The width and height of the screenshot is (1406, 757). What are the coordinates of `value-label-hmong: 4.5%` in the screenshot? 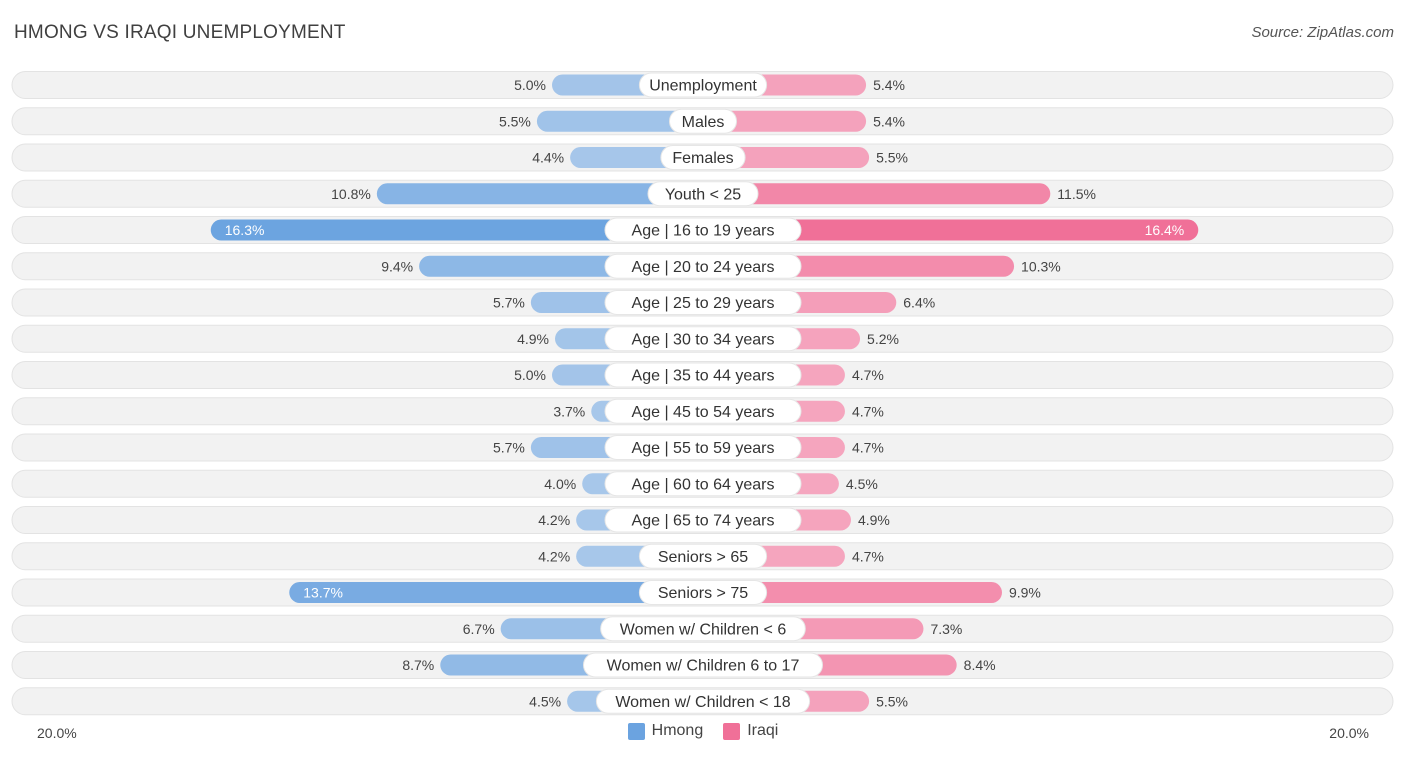 It's located at (545, 701).